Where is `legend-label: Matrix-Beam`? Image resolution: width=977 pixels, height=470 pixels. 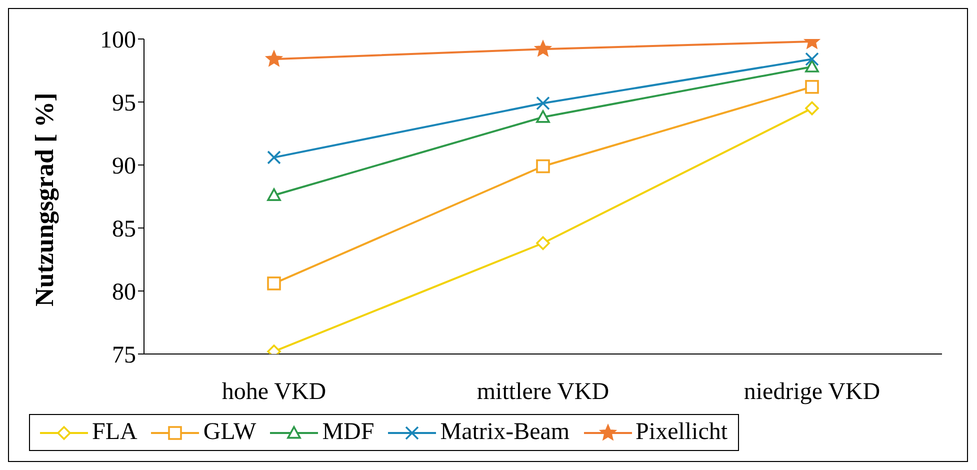 legend-label: Matrix-Beam is located at coordinates (505, 432).